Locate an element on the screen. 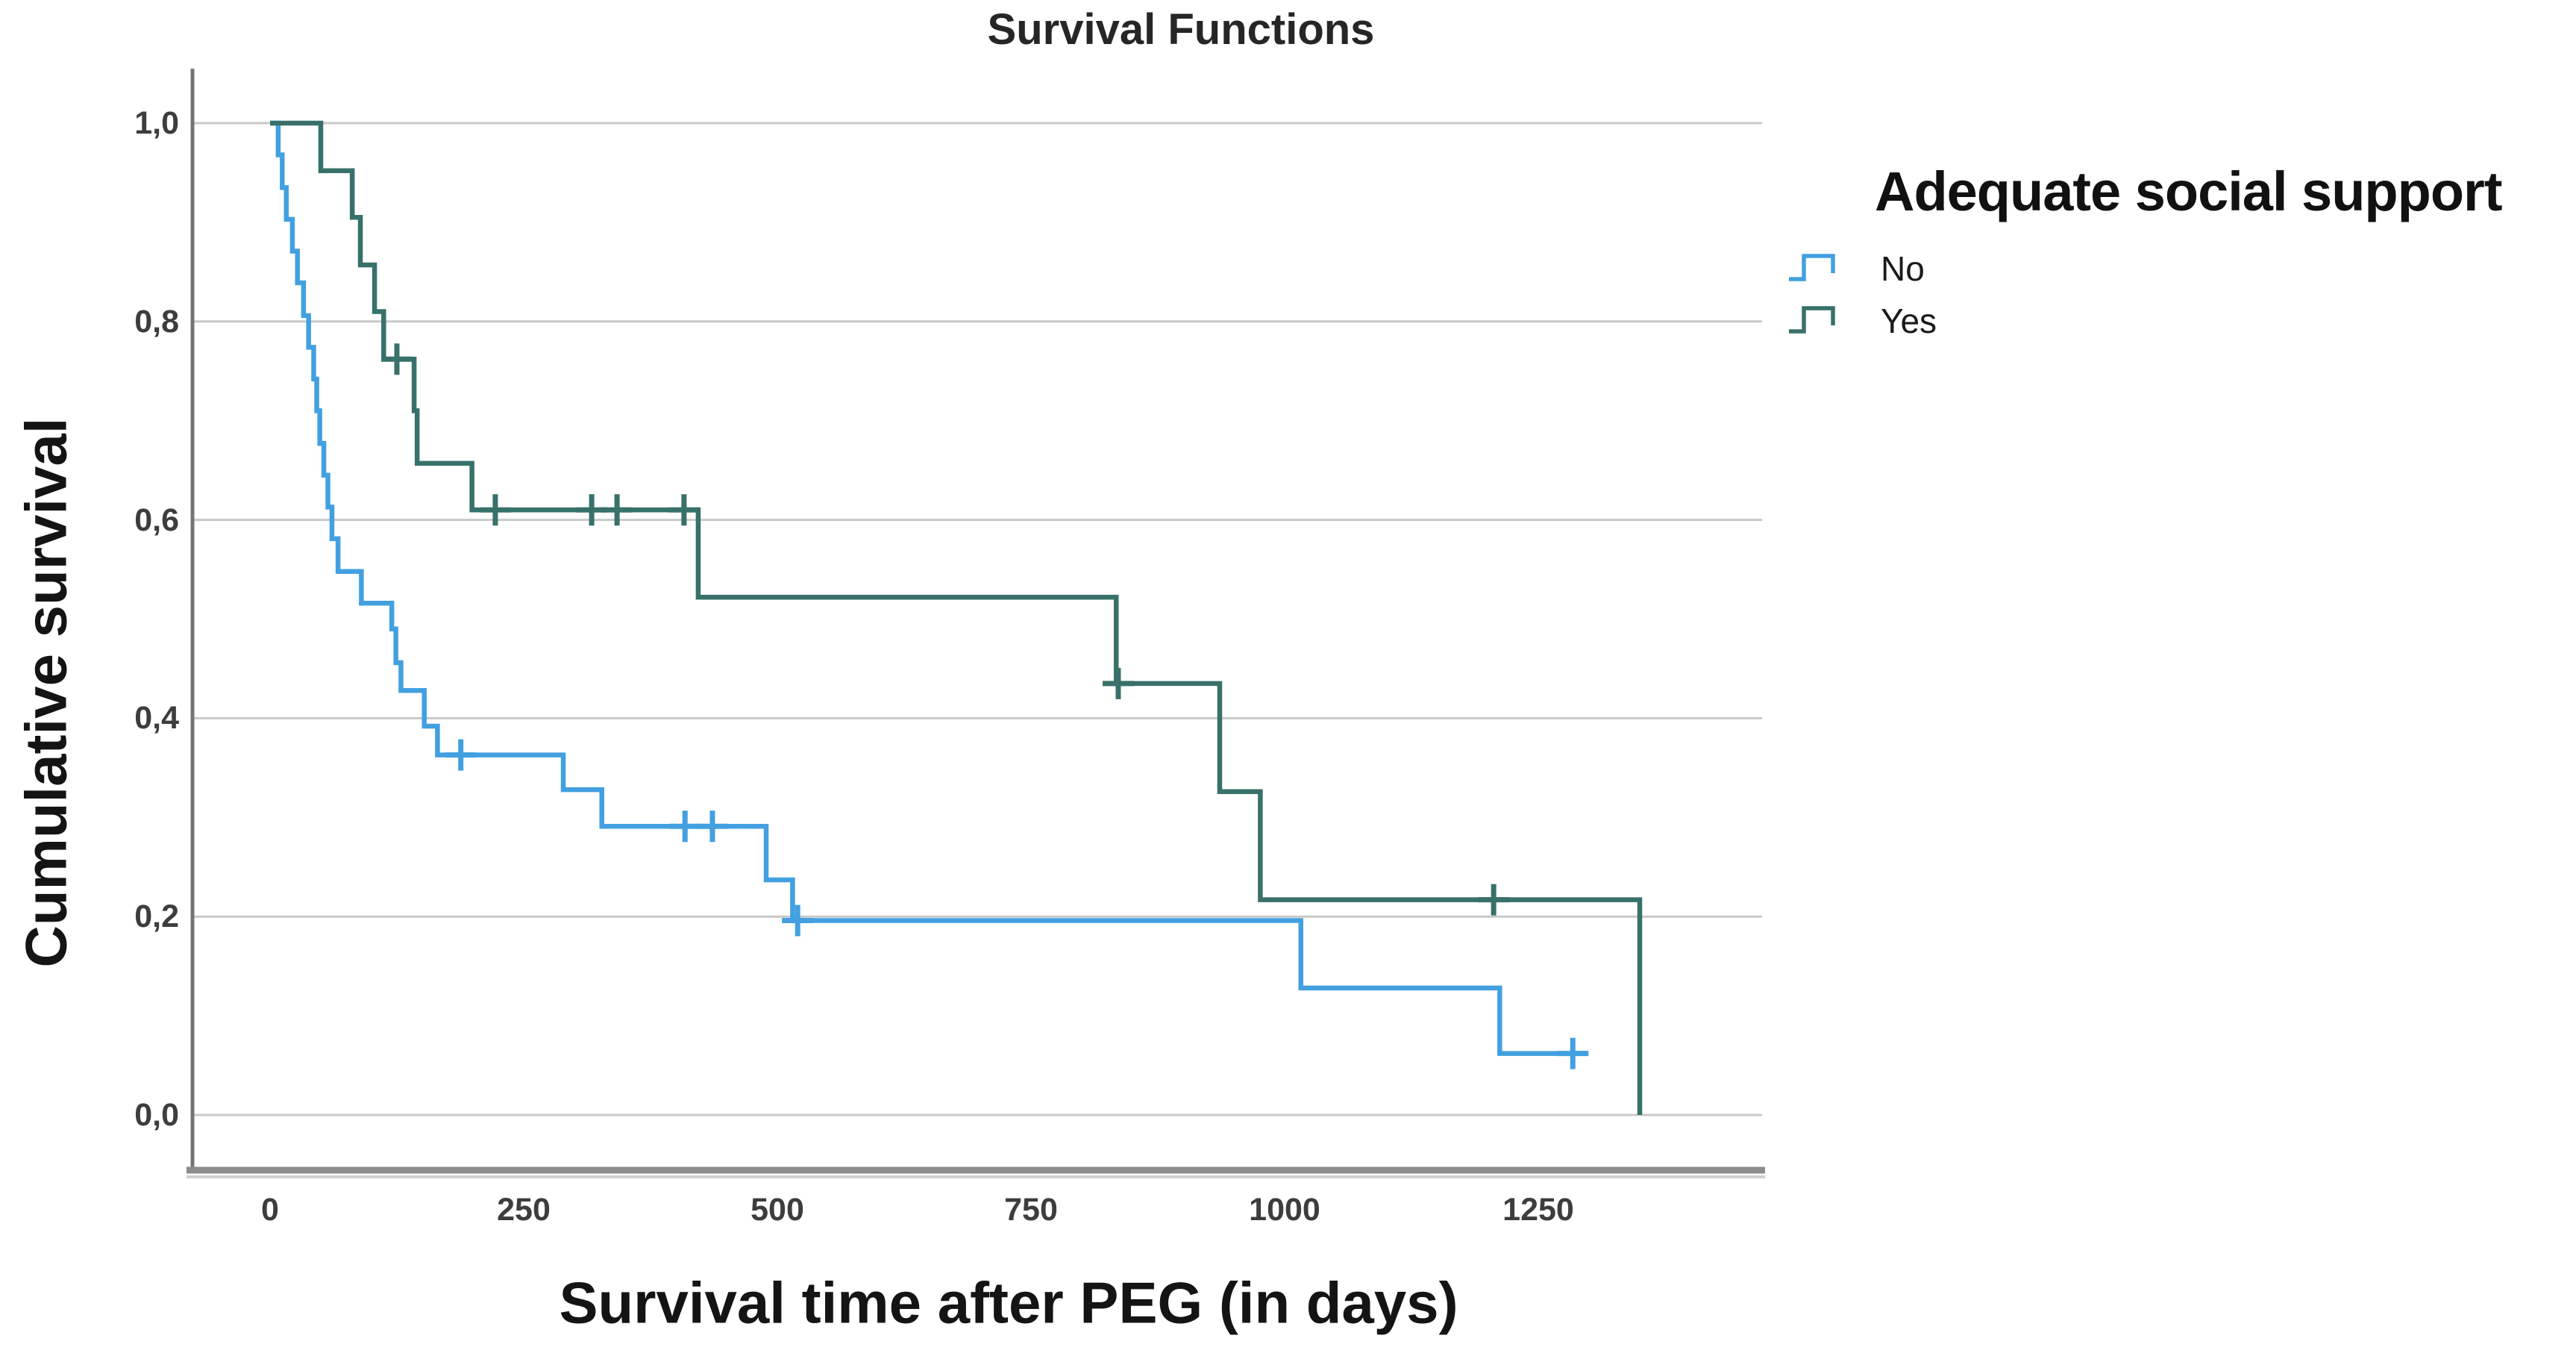 The width and height of the screenshot is (2576, 1356). legend-items: No Yes is located at coordinates (2144, 295).